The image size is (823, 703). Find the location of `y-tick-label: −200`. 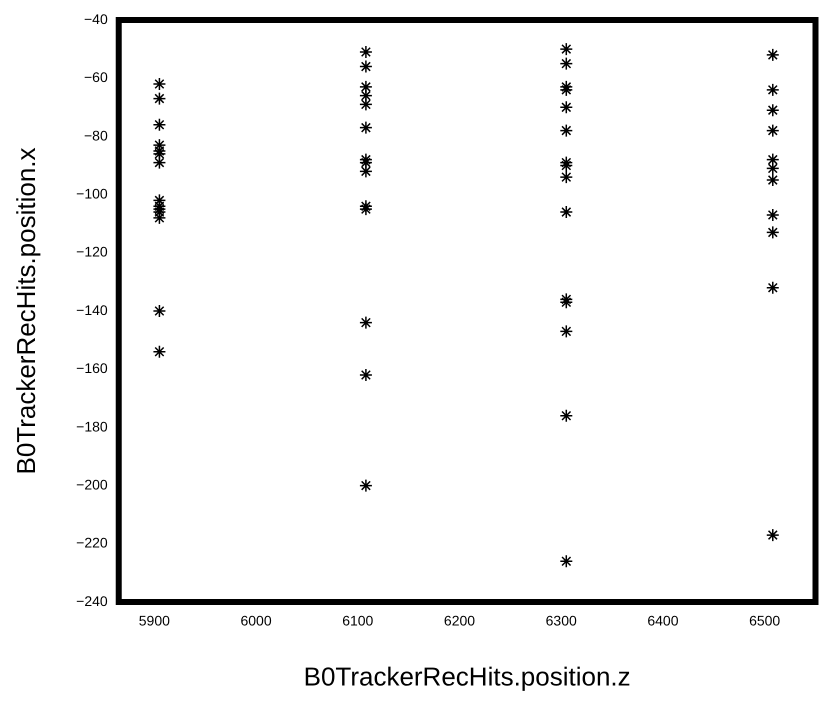

y-tick-label: −200 is located at coordinates (92, 484).